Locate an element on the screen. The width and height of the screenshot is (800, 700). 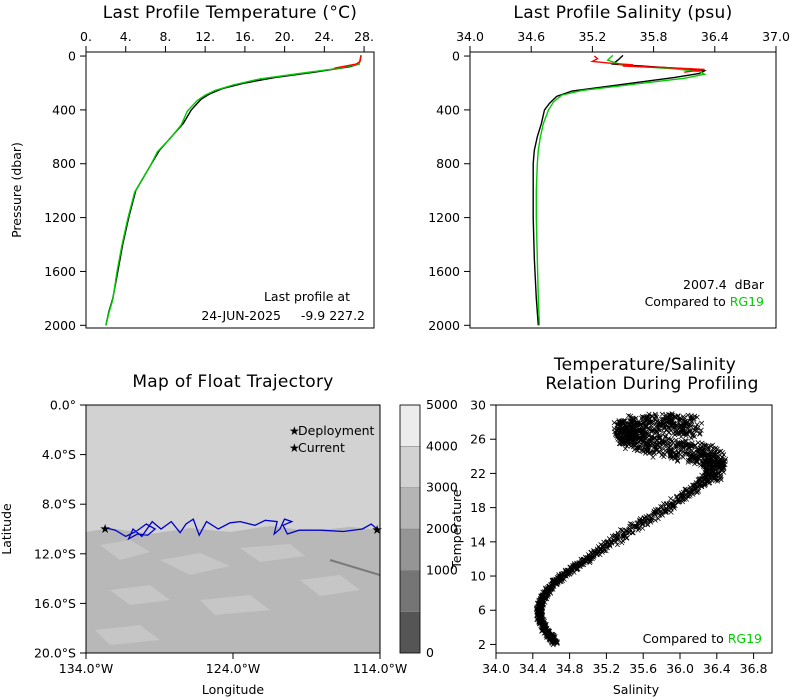
ts-title-line1: Temperature/Salinity is located at coordinates (644, 365).